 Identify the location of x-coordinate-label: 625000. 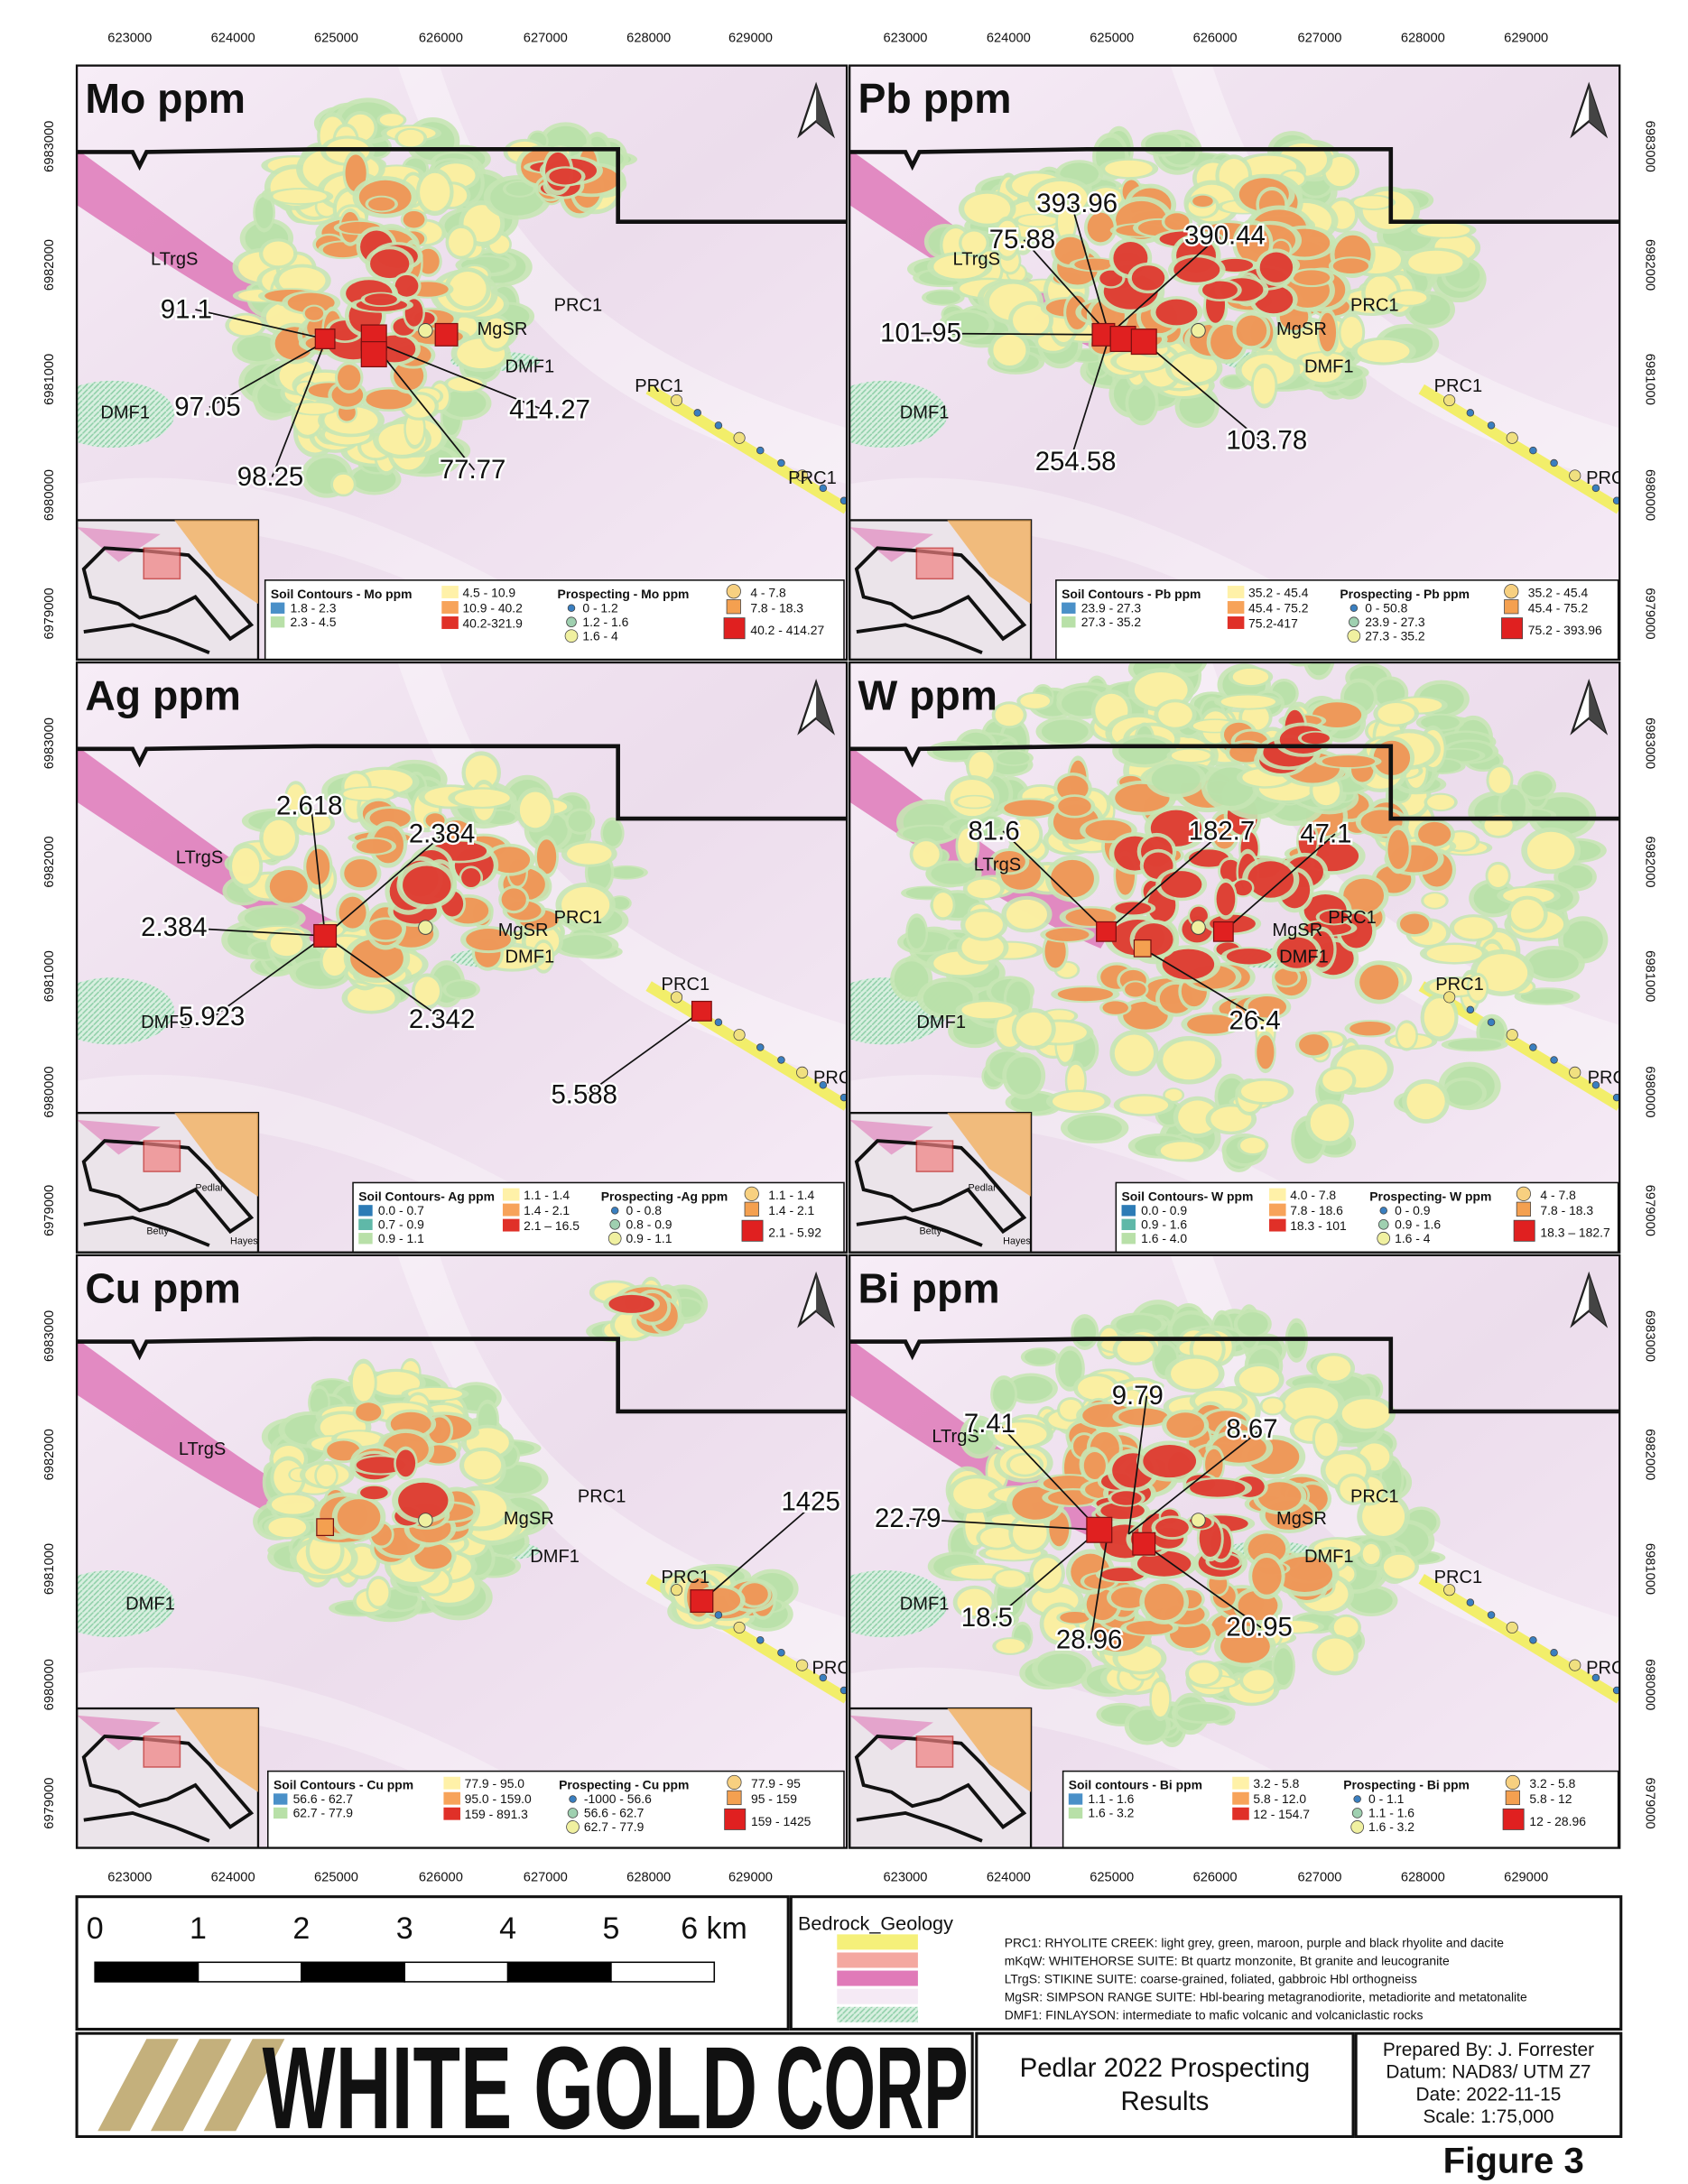
(1112, 1878).